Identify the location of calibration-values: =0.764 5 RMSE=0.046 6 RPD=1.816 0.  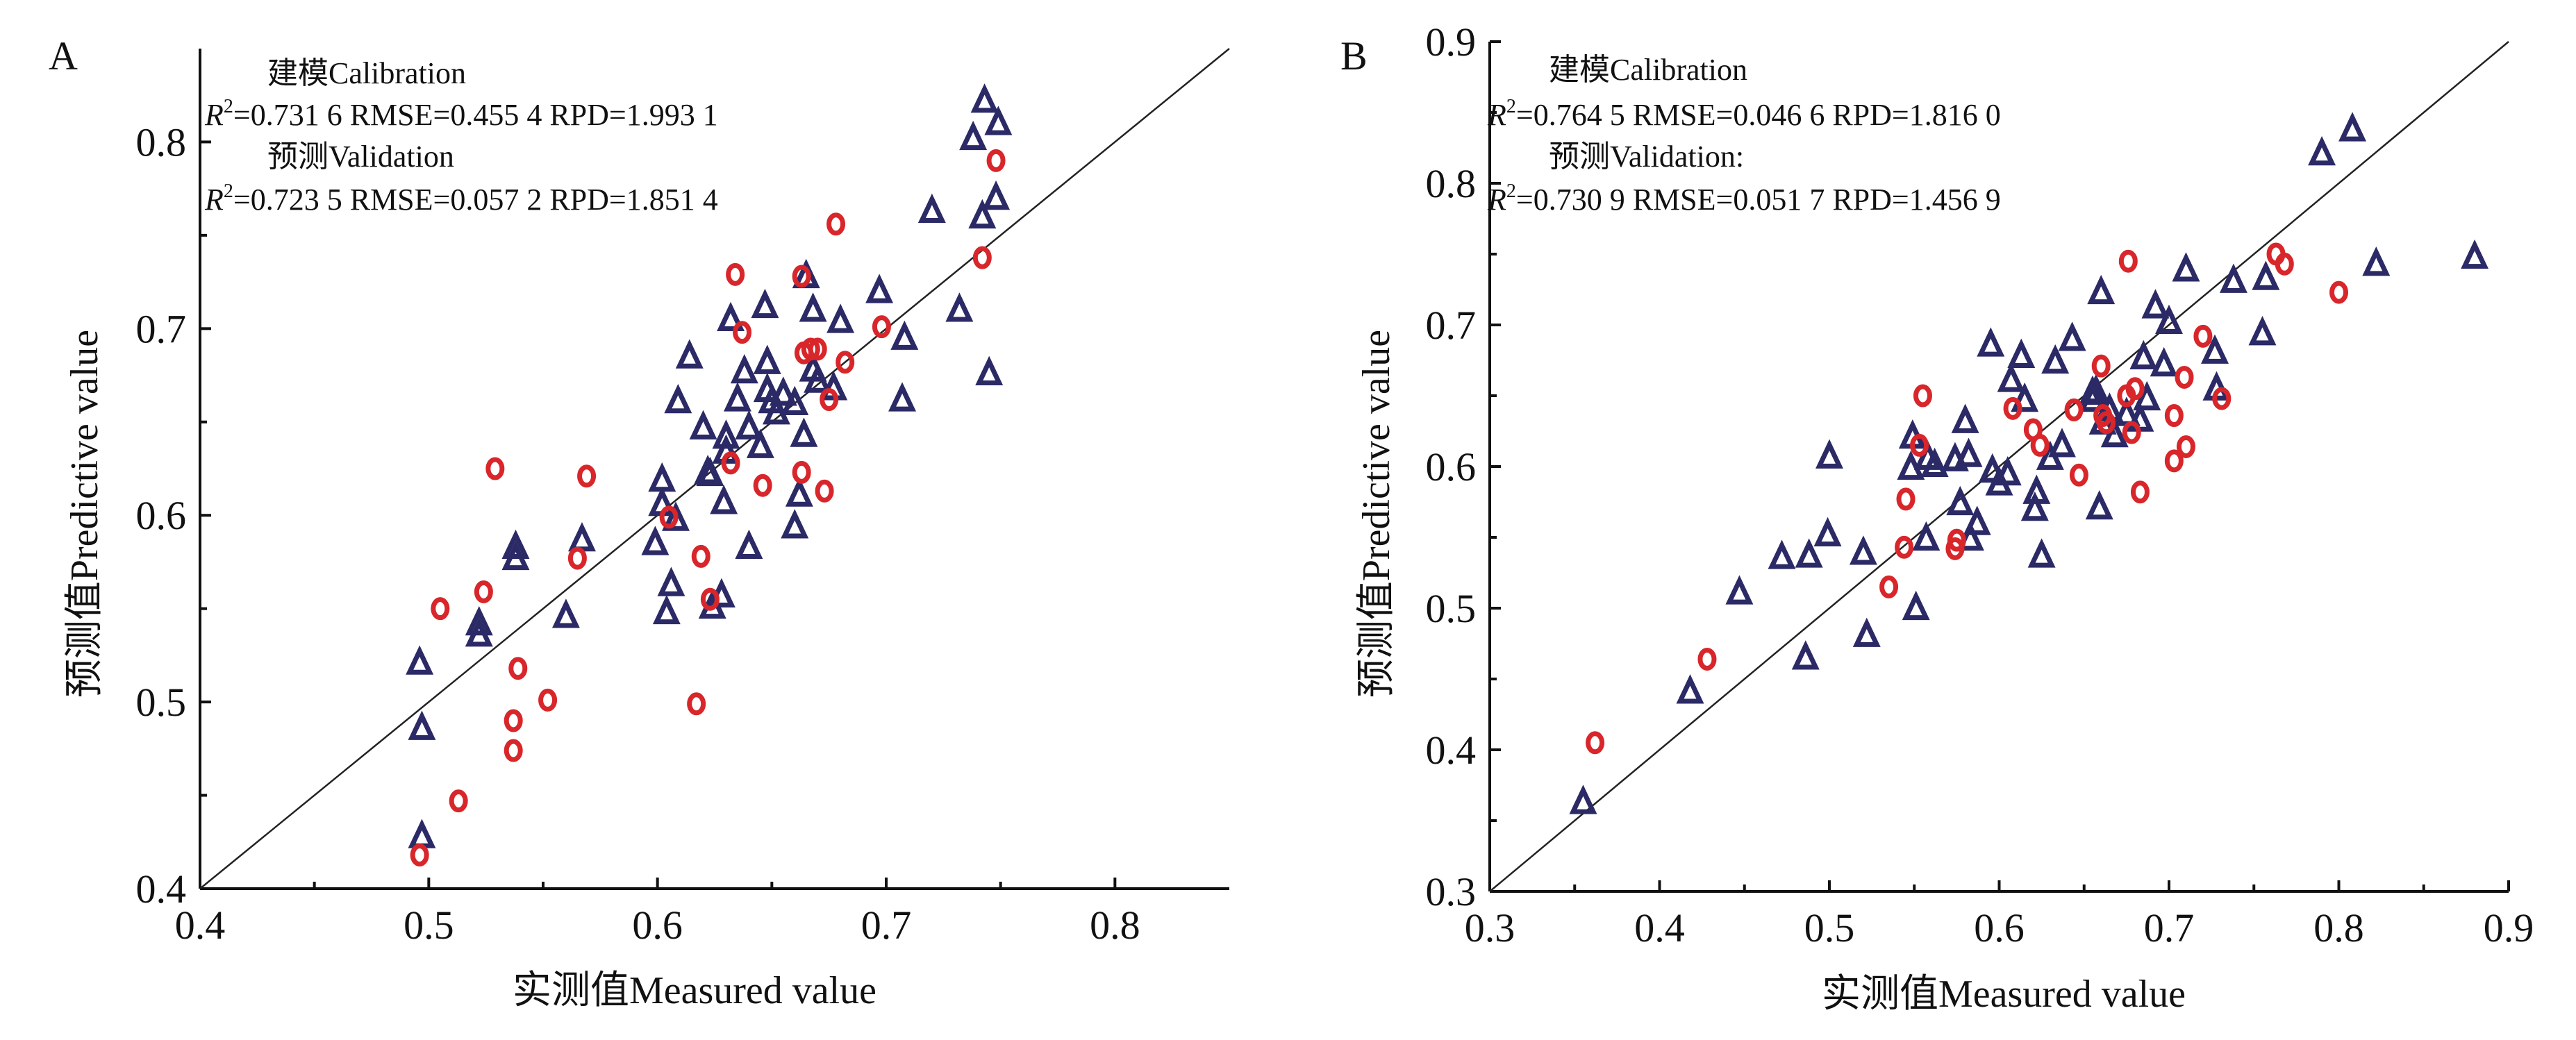
(1758, 115).